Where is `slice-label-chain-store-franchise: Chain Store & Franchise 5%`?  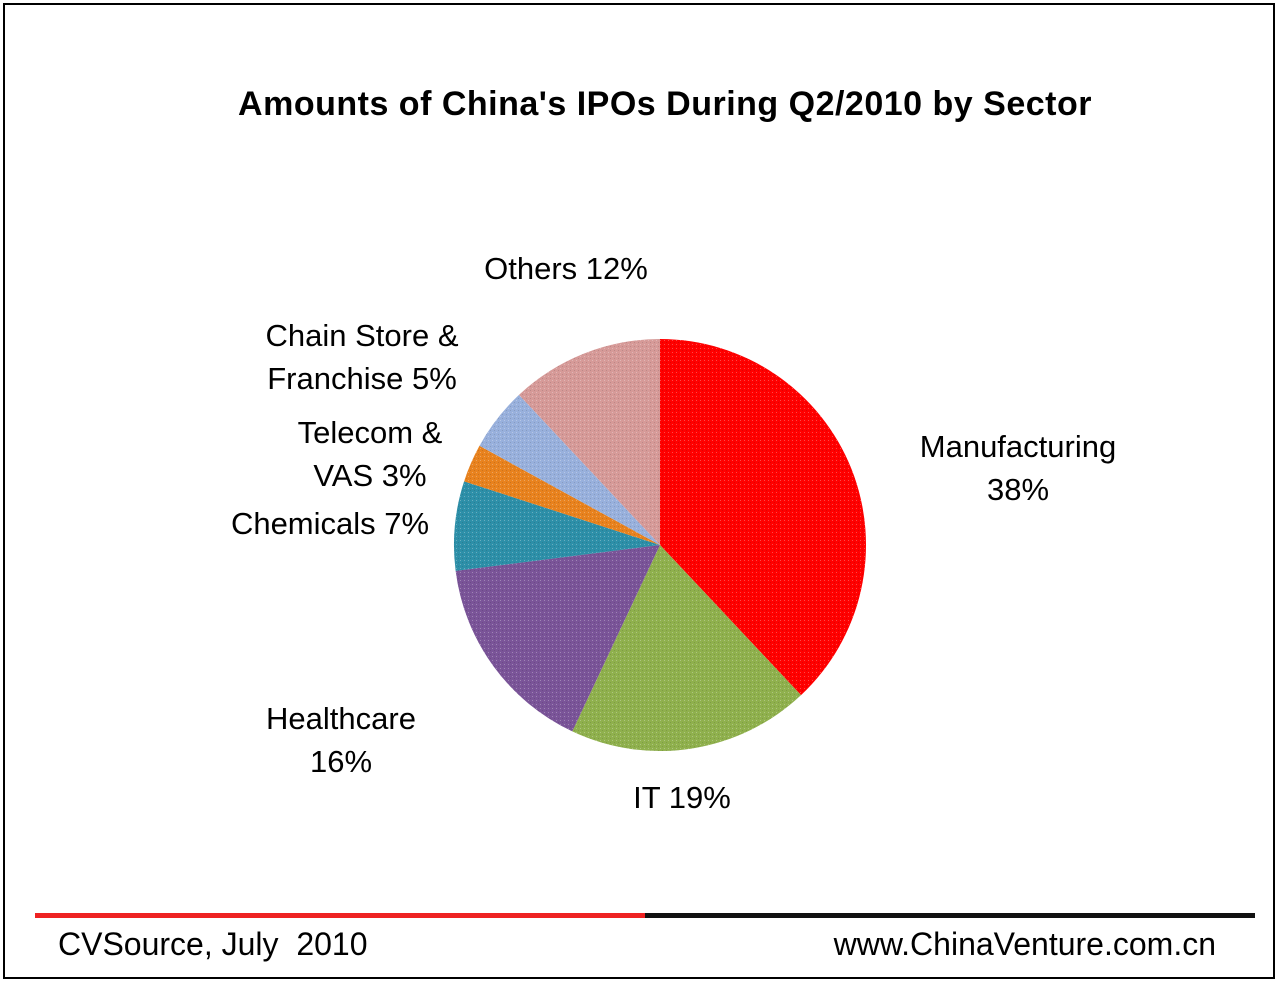 slice-label-chain-store-franchise: Chain Store & Franchise 5% is located at coordinates (362, 357).